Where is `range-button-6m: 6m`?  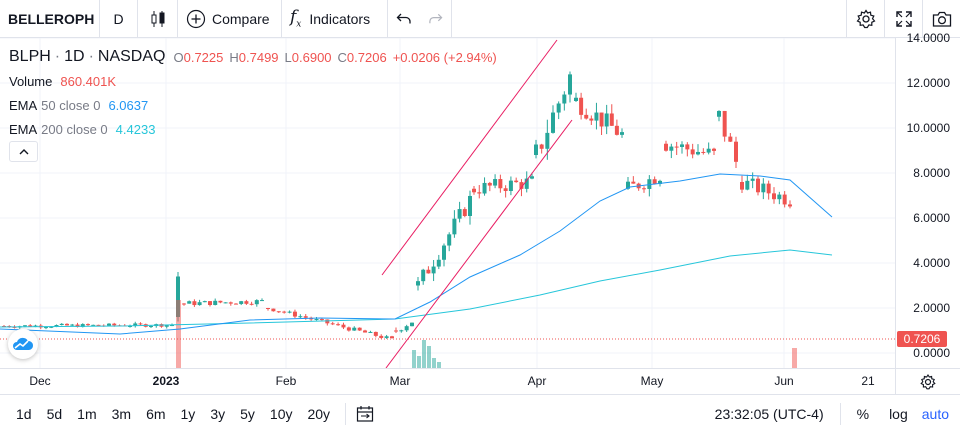
range-button-6m: 6m is located at coordinates (156, 414).